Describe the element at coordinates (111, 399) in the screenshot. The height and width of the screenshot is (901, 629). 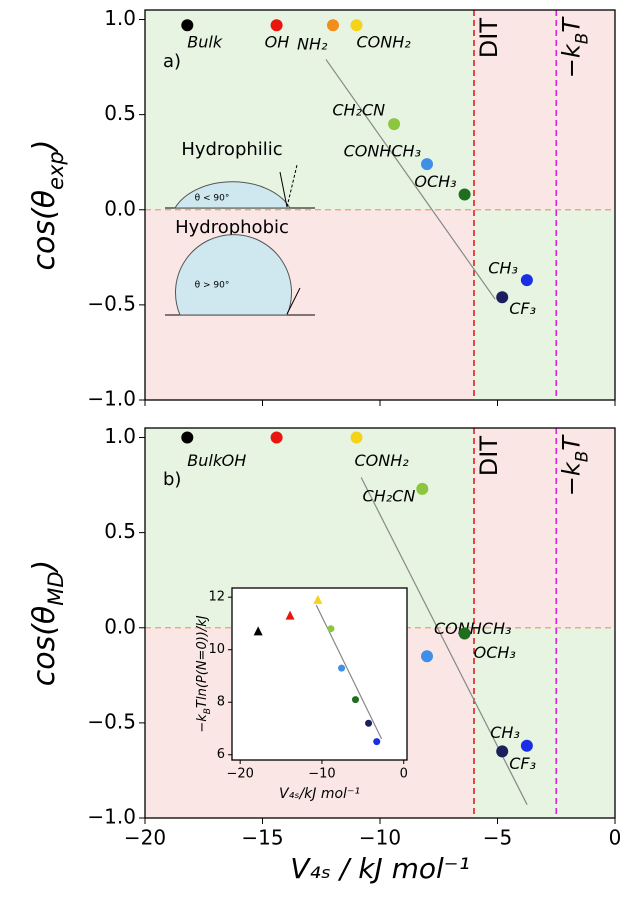
I see `y-tick-label: −1.0` at that location.